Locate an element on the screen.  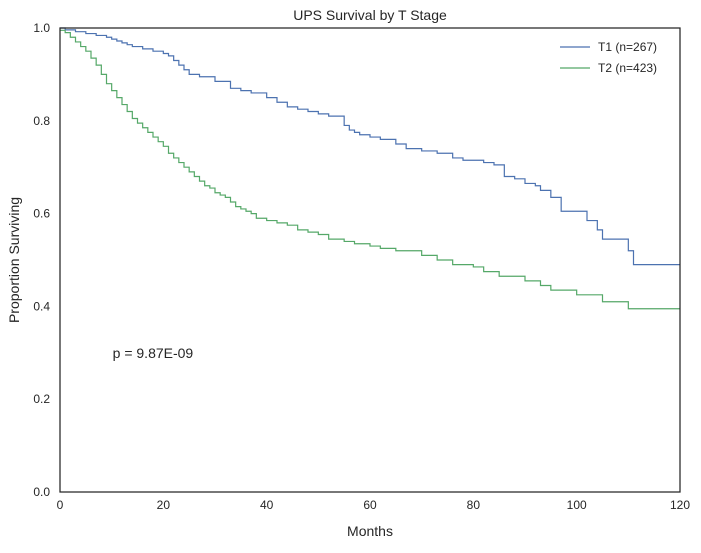
p-value-annotation: p = 9.87E-09 is located at coordinates (153, 353).